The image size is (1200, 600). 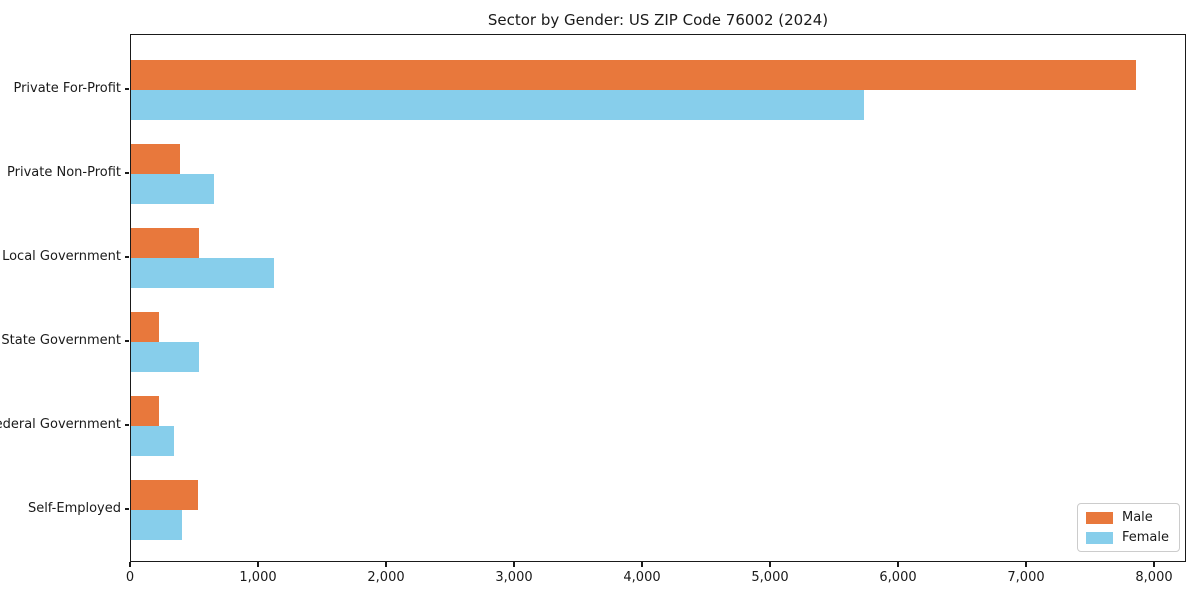 What do you see at coordinates (67, 88) in the screenshot?
I see `y-tick-label: Private For-Profit` at bounding box center [67, 88].